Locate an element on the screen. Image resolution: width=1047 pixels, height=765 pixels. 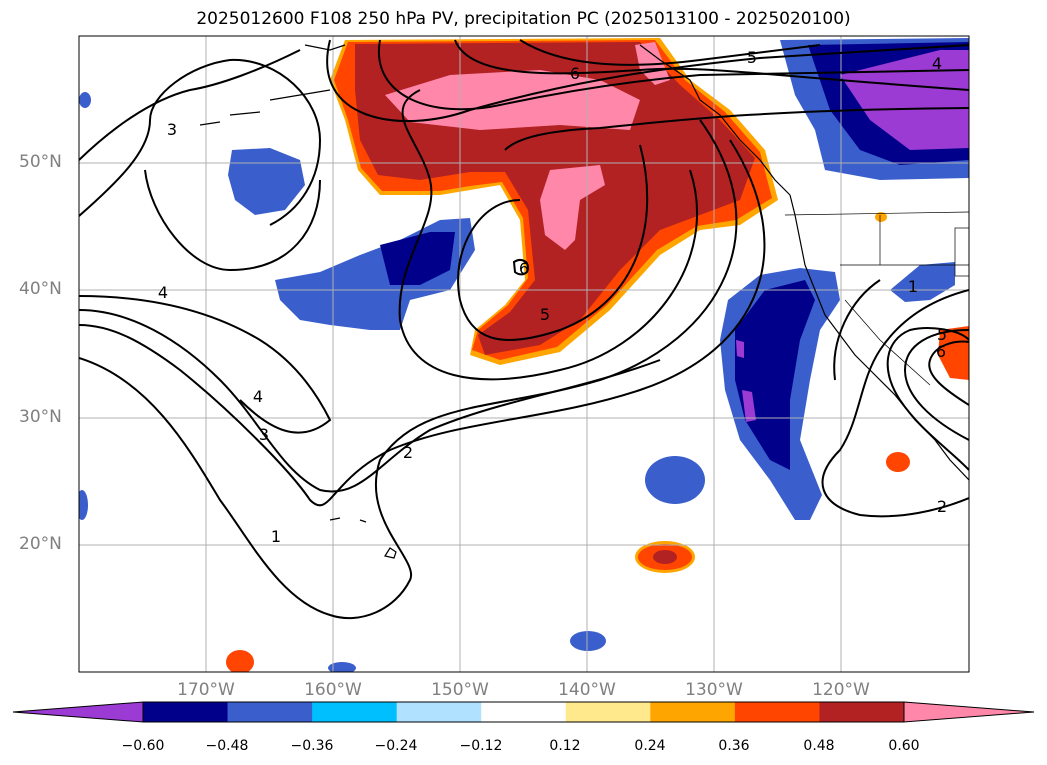
colorbar-tick: 0.36 is located at coordinates (734, 746).